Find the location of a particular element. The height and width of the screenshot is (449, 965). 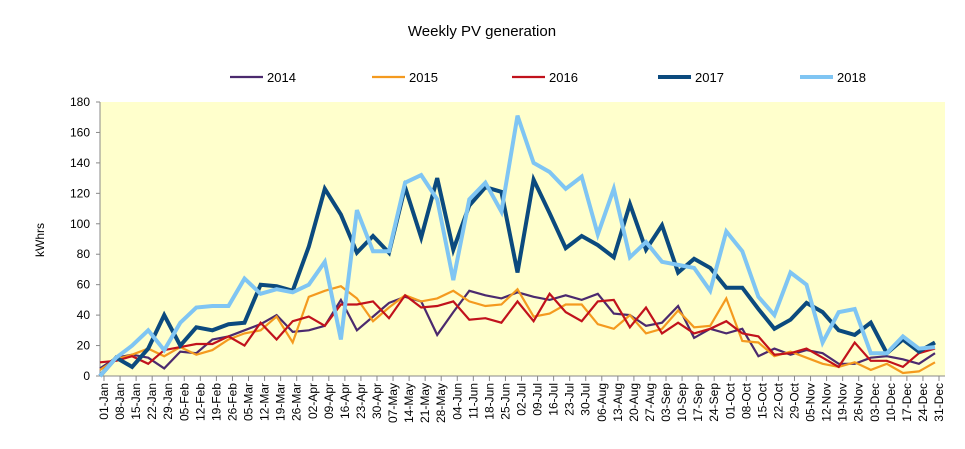

x-tick-label: 18-Jun is located at coordinates (489, 401).